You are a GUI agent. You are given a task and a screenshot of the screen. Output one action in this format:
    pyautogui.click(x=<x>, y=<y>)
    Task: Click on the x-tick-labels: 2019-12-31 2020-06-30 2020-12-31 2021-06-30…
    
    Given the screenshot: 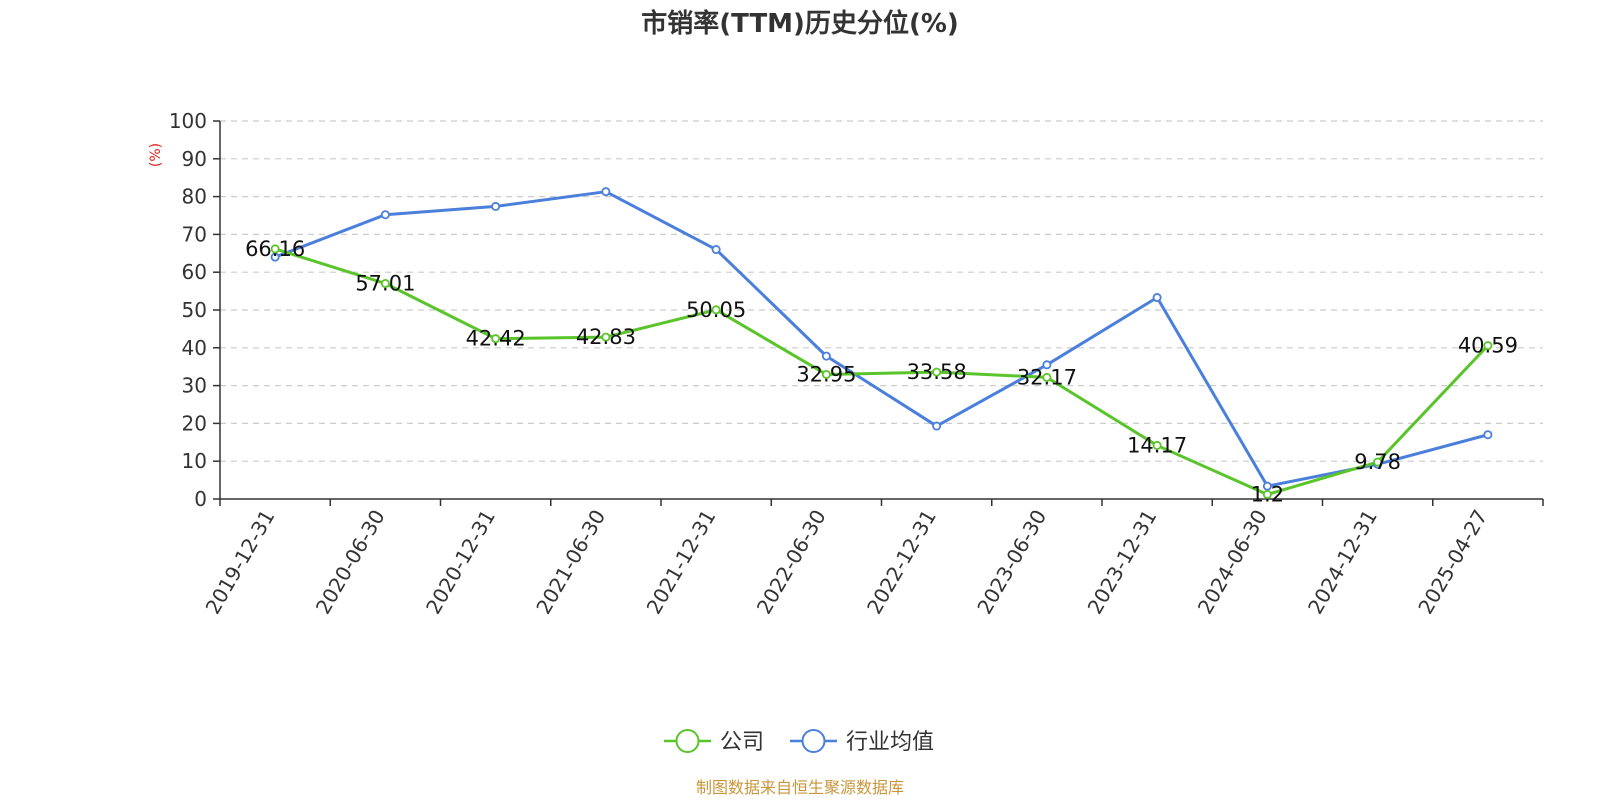 What is the action you would take?
    pyautogui.click(x=847, y=562)
    